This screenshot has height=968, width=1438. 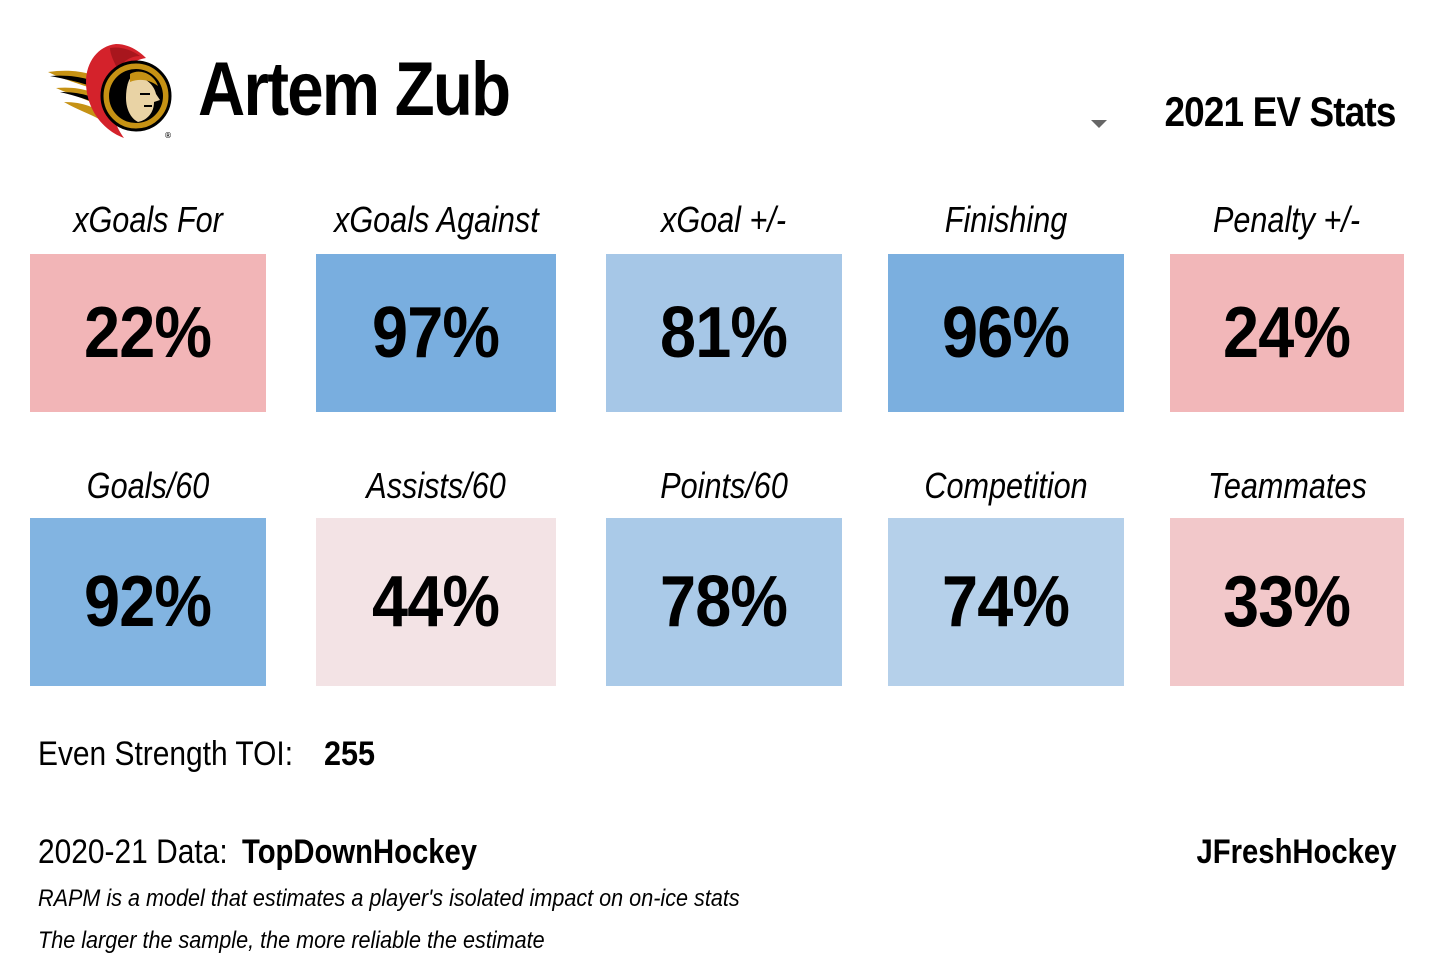 I want to click on metric-value: 96%, so click(x=1006, y=333).